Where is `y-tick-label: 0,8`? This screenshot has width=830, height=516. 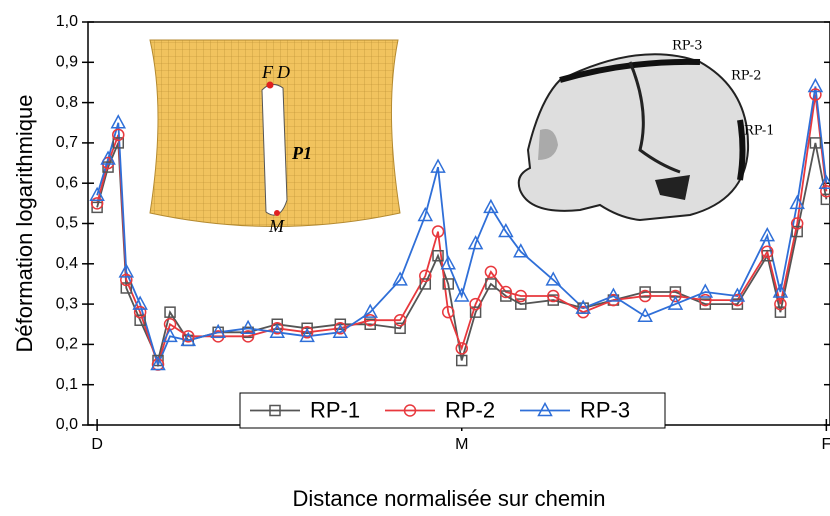 y-tick-label: 0,8 is located at coordinates (67, 102).